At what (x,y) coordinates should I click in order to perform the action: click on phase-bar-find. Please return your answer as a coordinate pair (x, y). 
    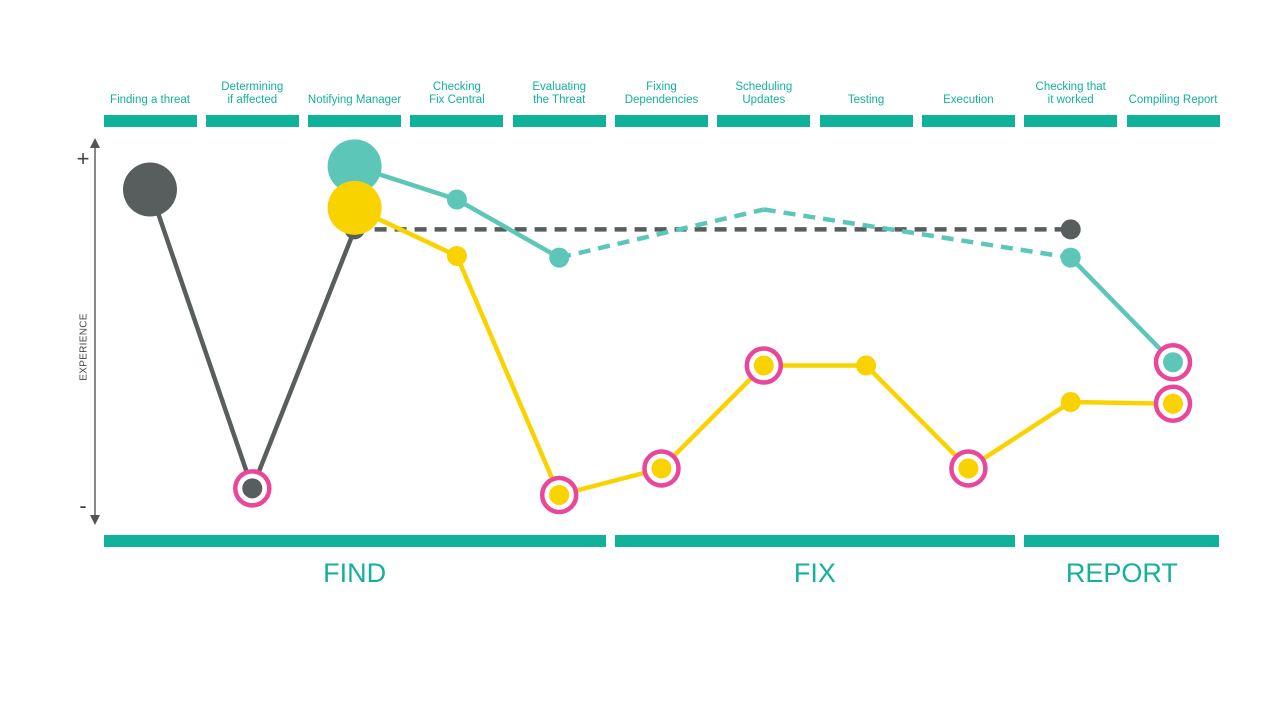
    Looking at the image, I should click on (354, 541).